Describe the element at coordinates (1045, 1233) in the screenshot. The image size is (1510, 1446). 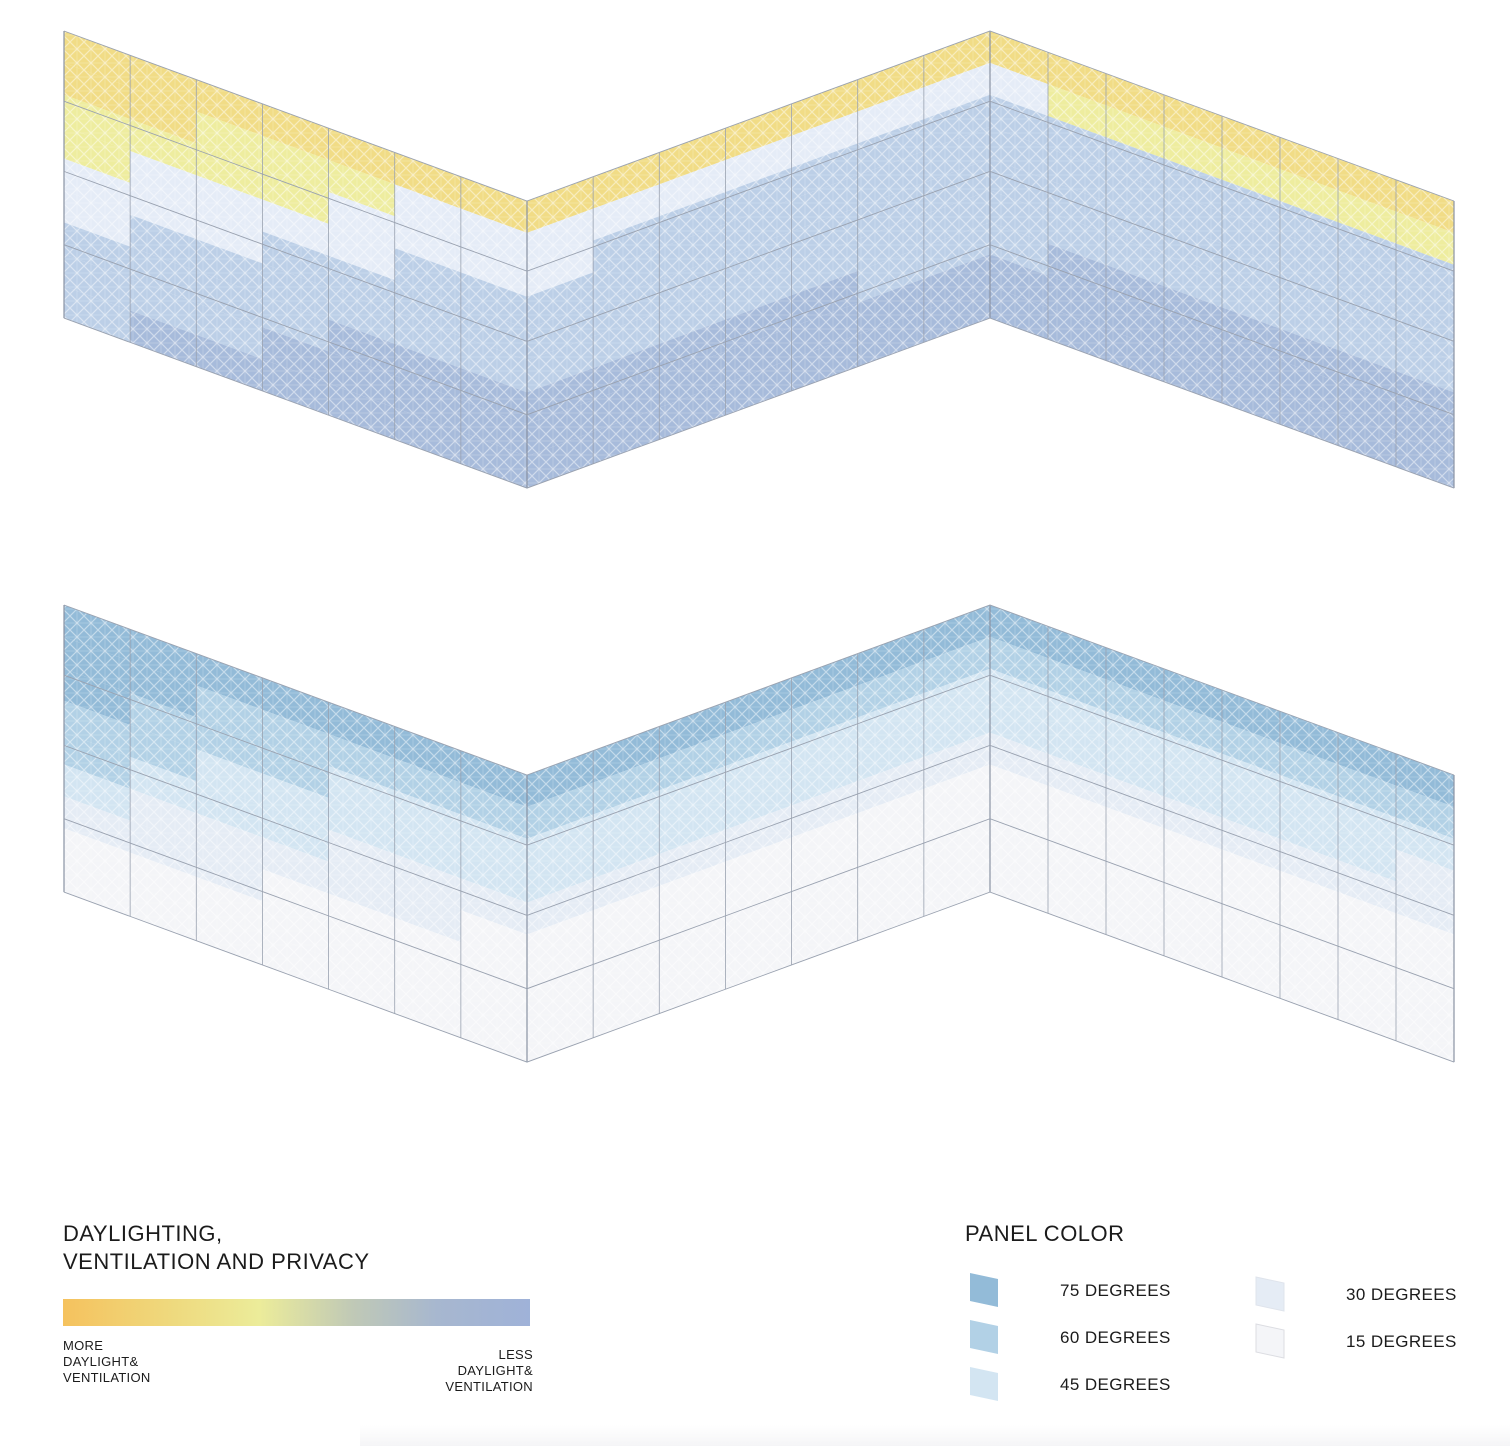
I see `panel-color-title: PANEL COLOR` at that location.